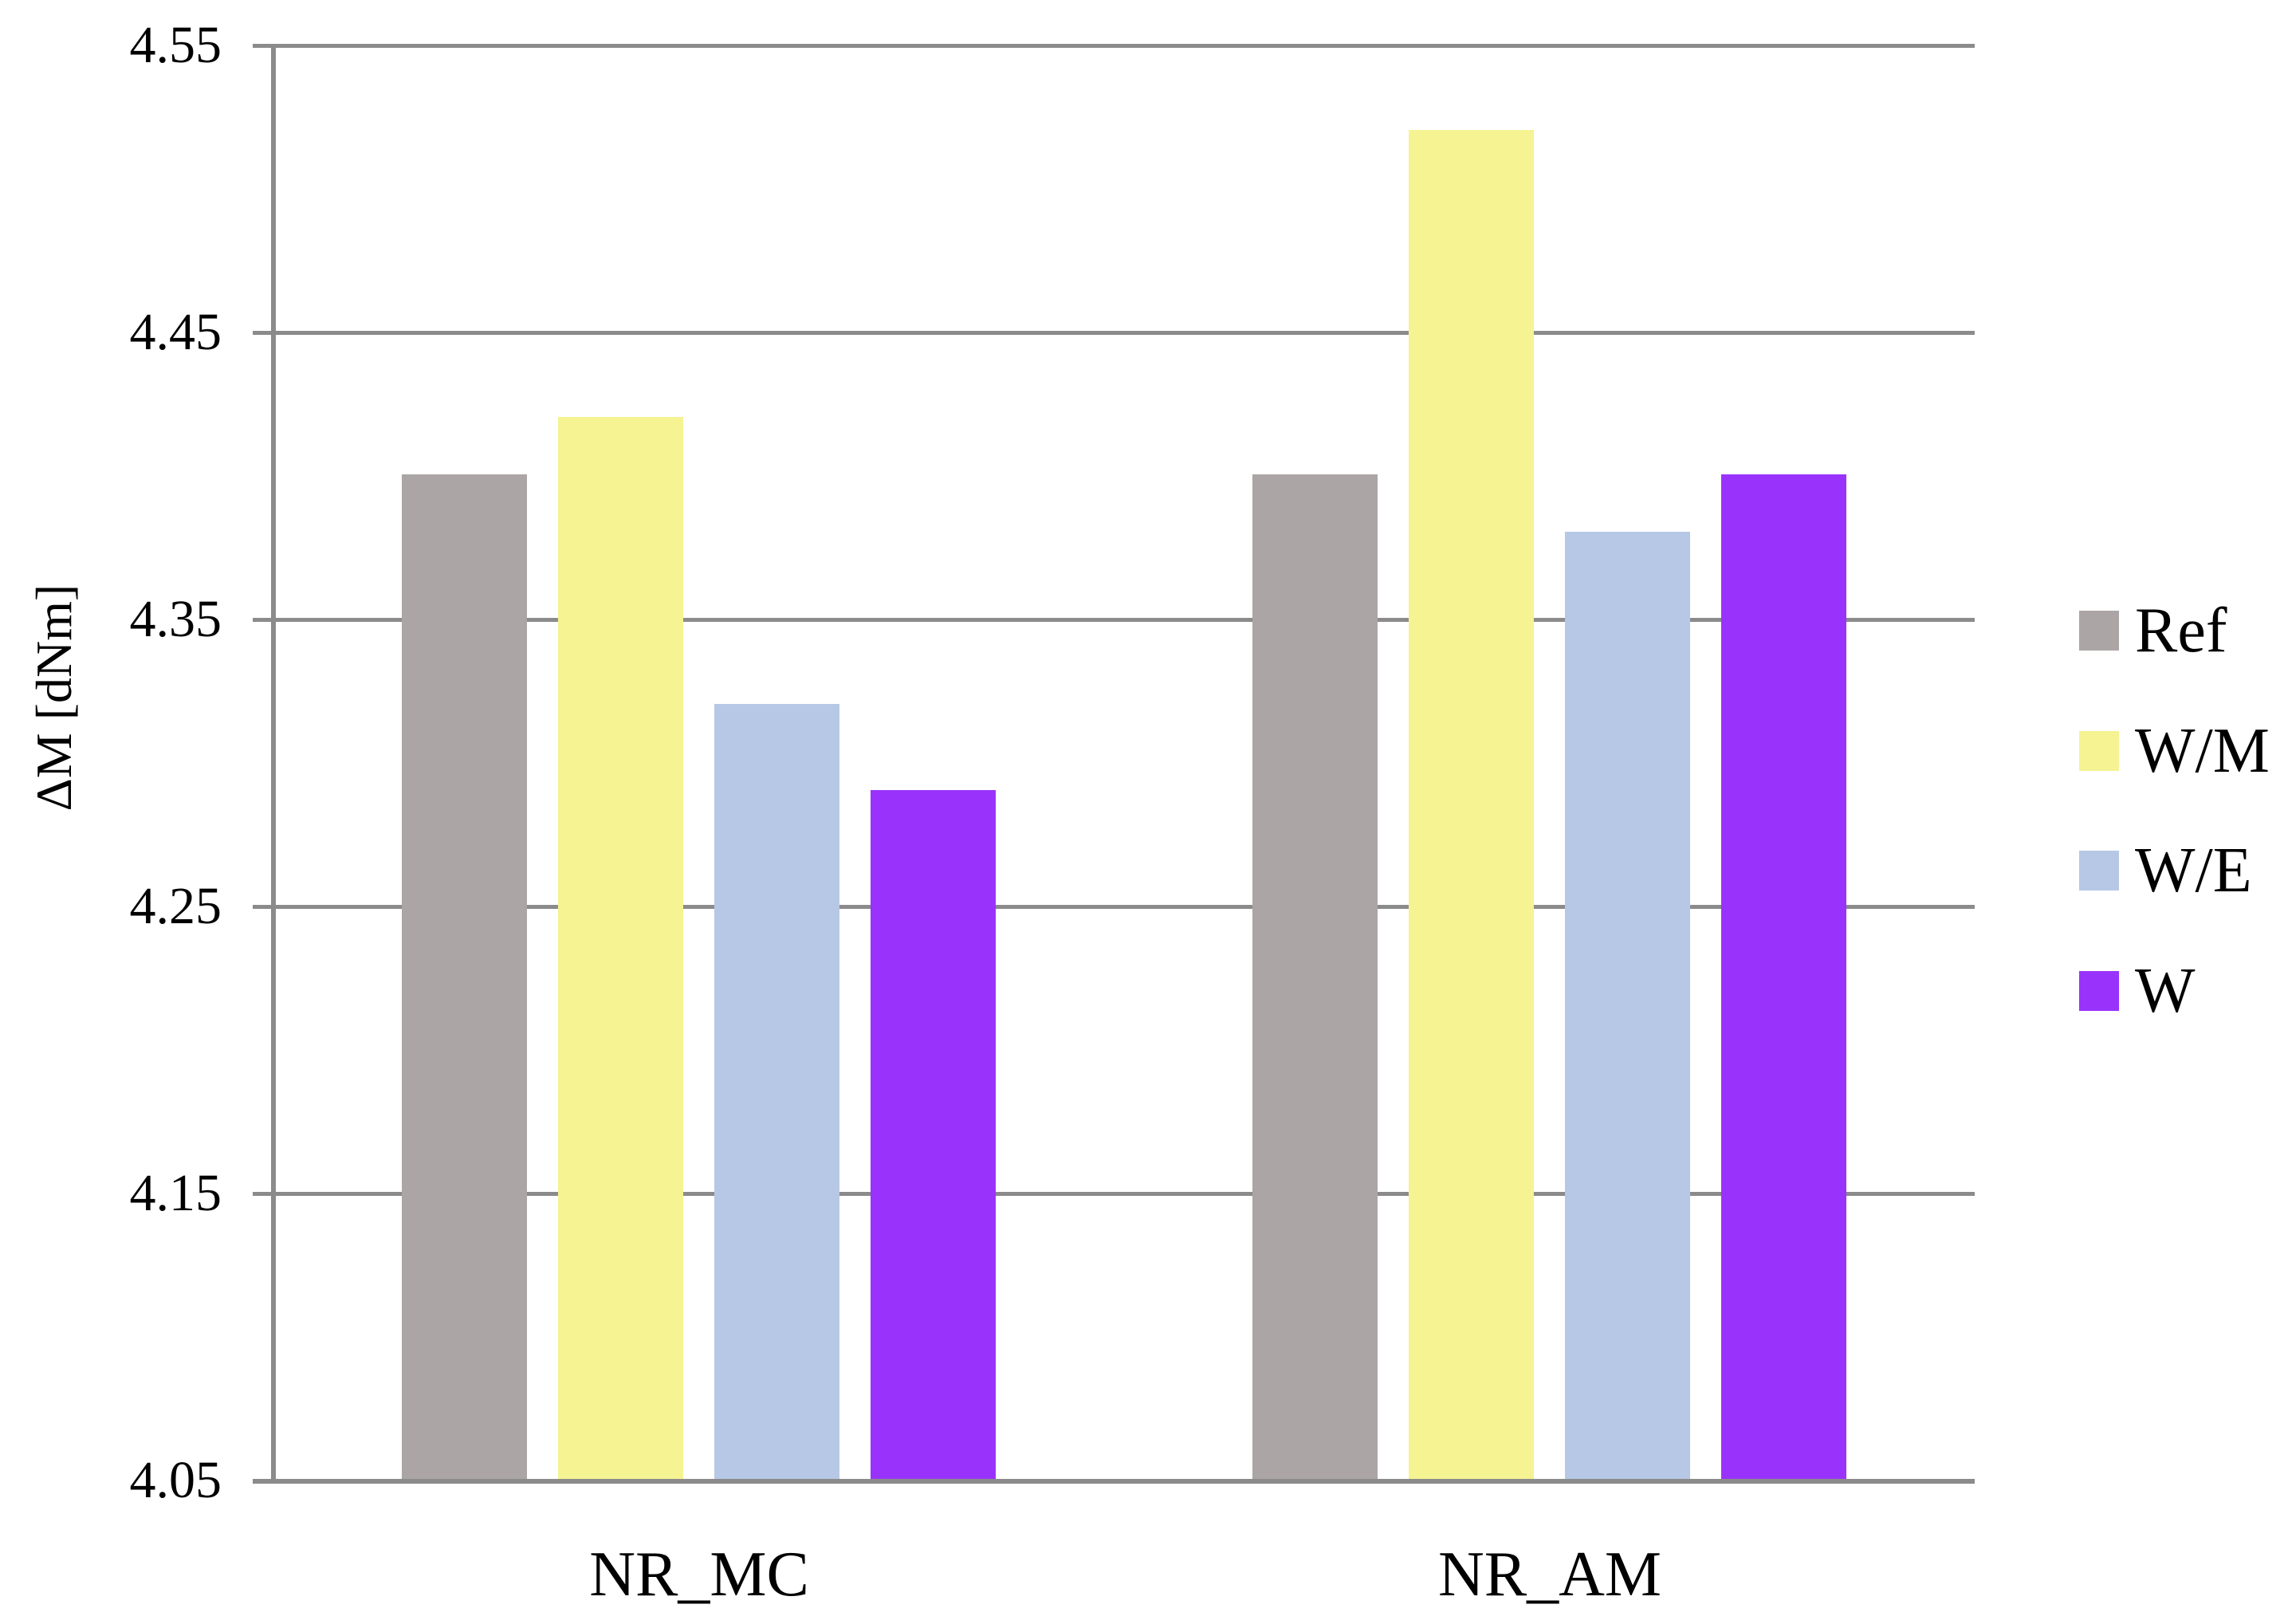 Image resolution: width=2288 pixels, height=1624 pixels. Describe the element at coordinates (2099, 991) in the screenshot. I see `legend-swatch-W` at that location.